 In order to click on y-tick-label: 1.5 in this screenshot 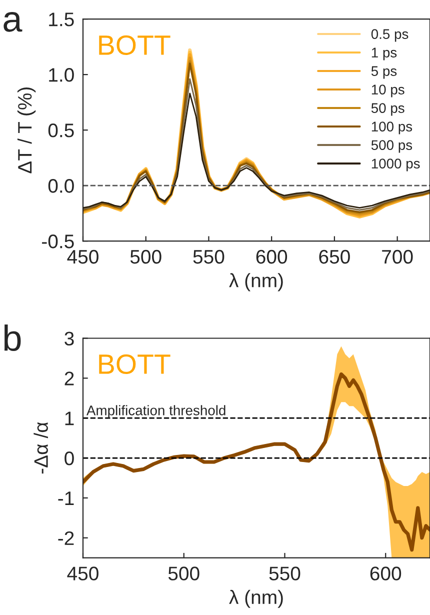, I will do `click(61, 19)`.